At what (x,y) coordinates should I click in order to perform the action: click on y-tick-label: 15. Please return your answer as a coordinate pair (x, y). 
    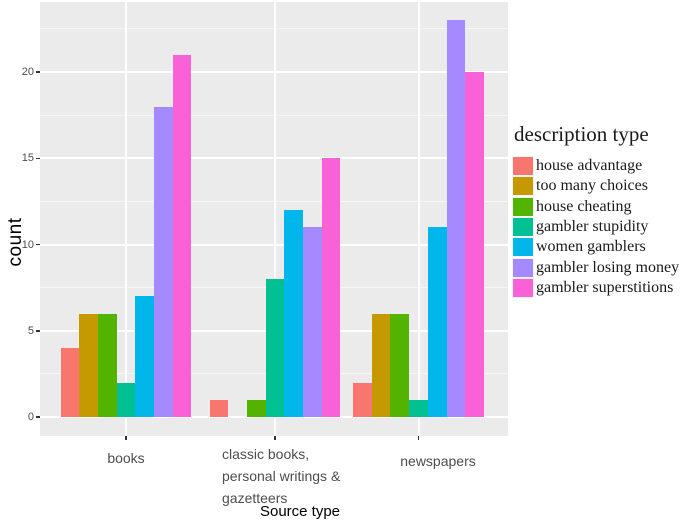
    Looking at the image, I should click on (27, 158).